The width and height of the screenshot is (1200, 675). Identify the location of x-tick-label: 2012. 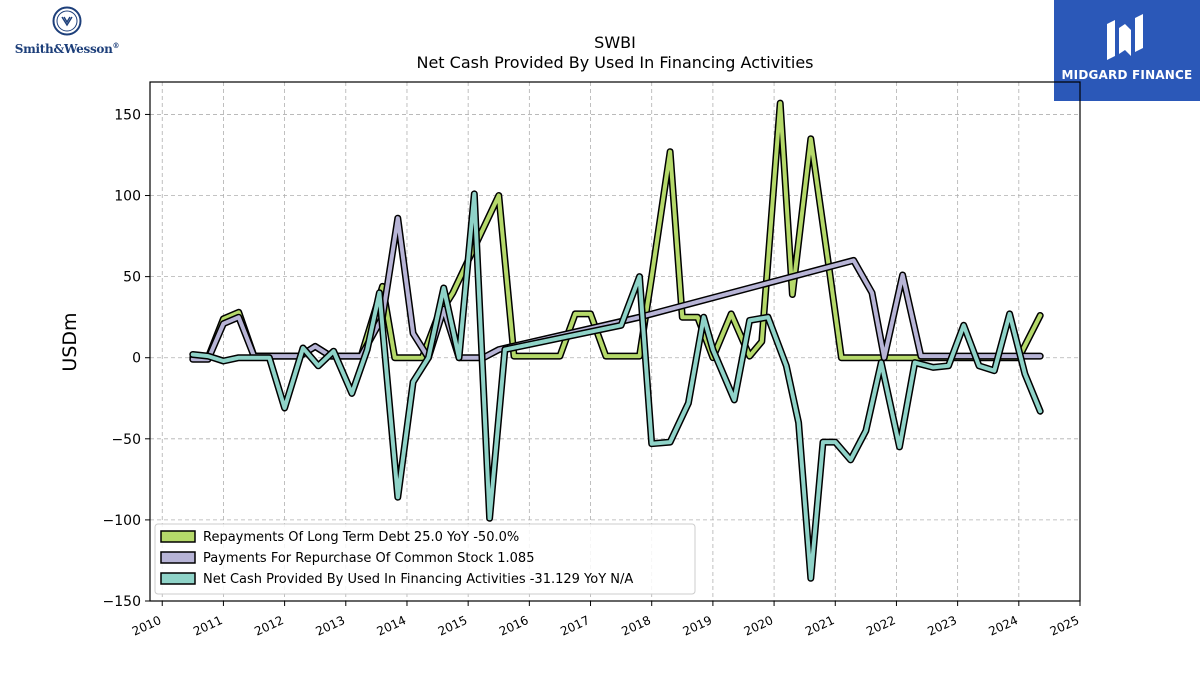
(269, 626).